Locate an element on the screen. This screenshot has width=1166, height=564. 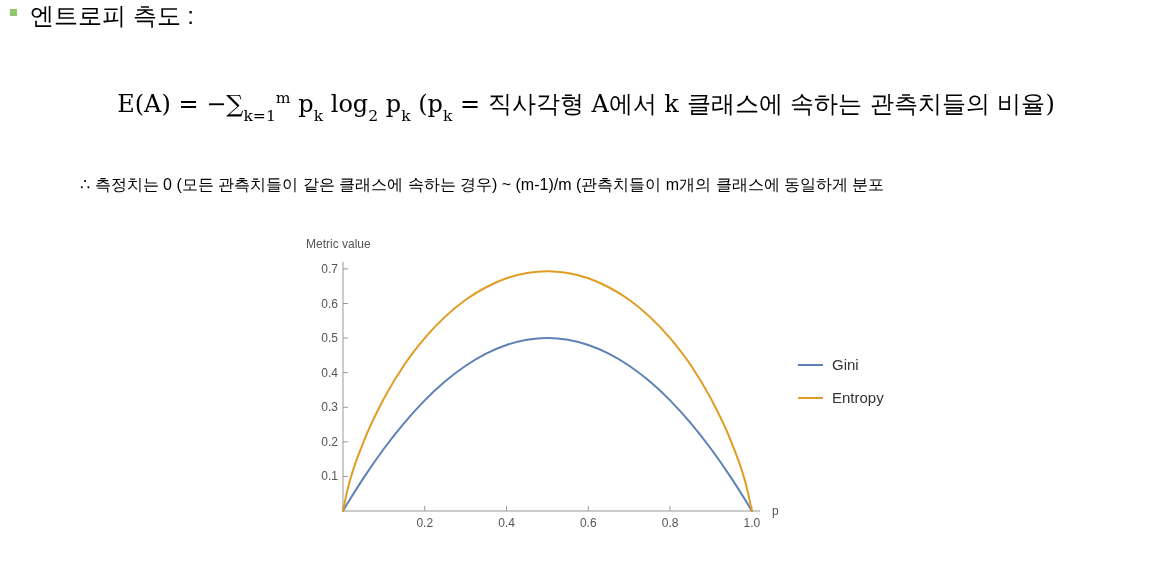
y-tick-label: 0.3 is located at coordinates (330, 407).